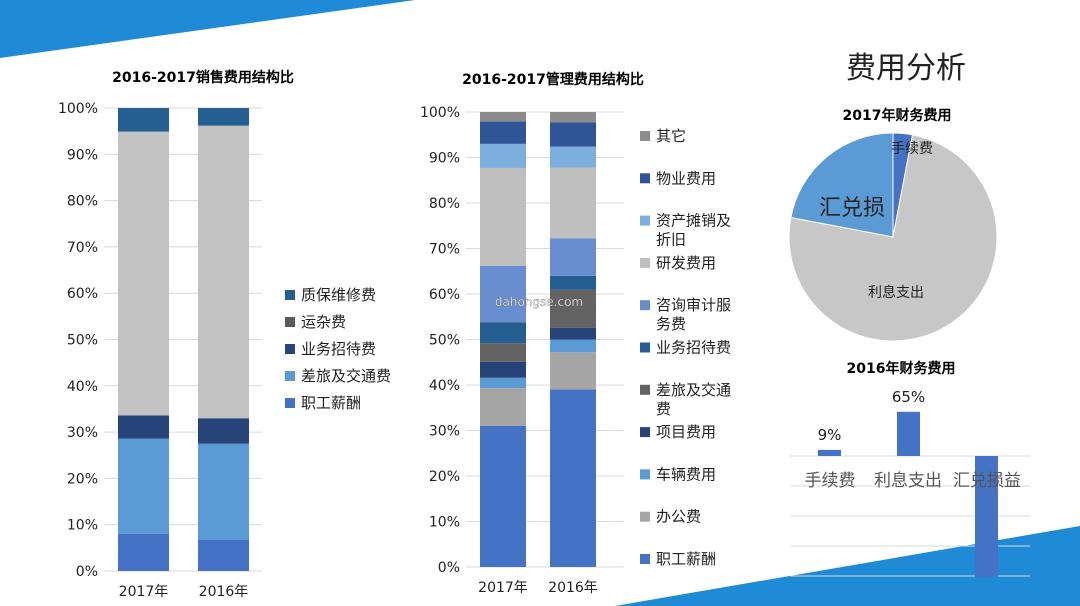  I want to click on legend-label: 研发费用, so click(686, 263).